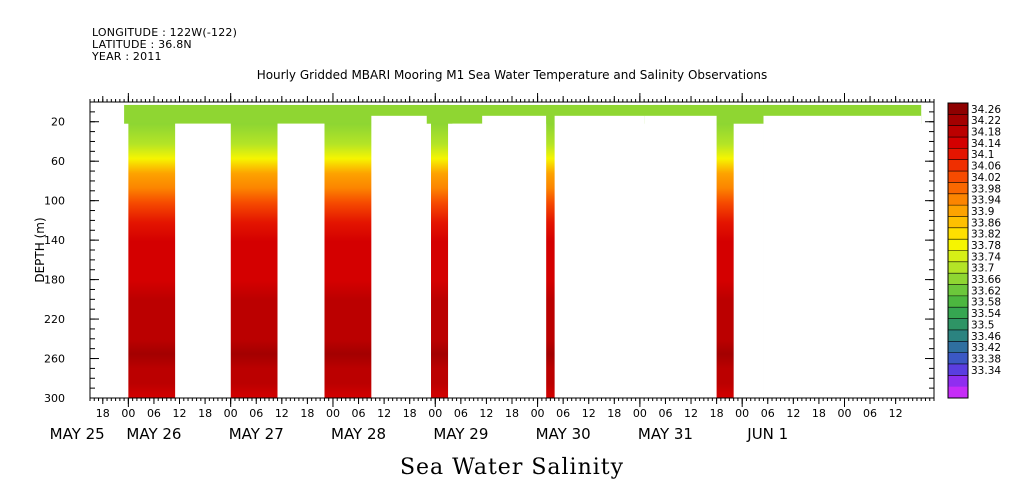 This screenshot has height=504, width=1009. What do you see at coordinates (986, 201) in the screenshot?
I see `colorbar-level-label: 33.94` at bounding box center [986, 201].